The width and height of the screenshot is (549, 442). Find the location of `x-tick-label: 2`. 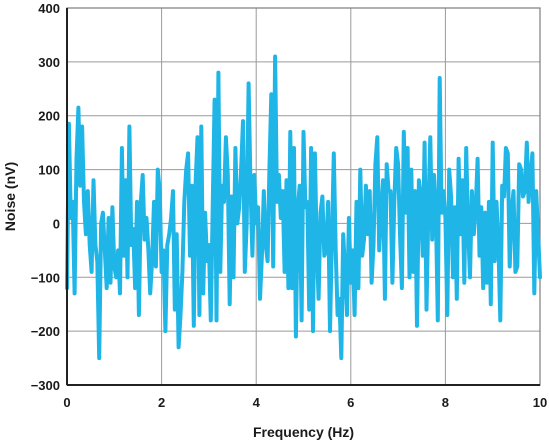

x-tick-label: 2 is located at coordinates (161, 402).